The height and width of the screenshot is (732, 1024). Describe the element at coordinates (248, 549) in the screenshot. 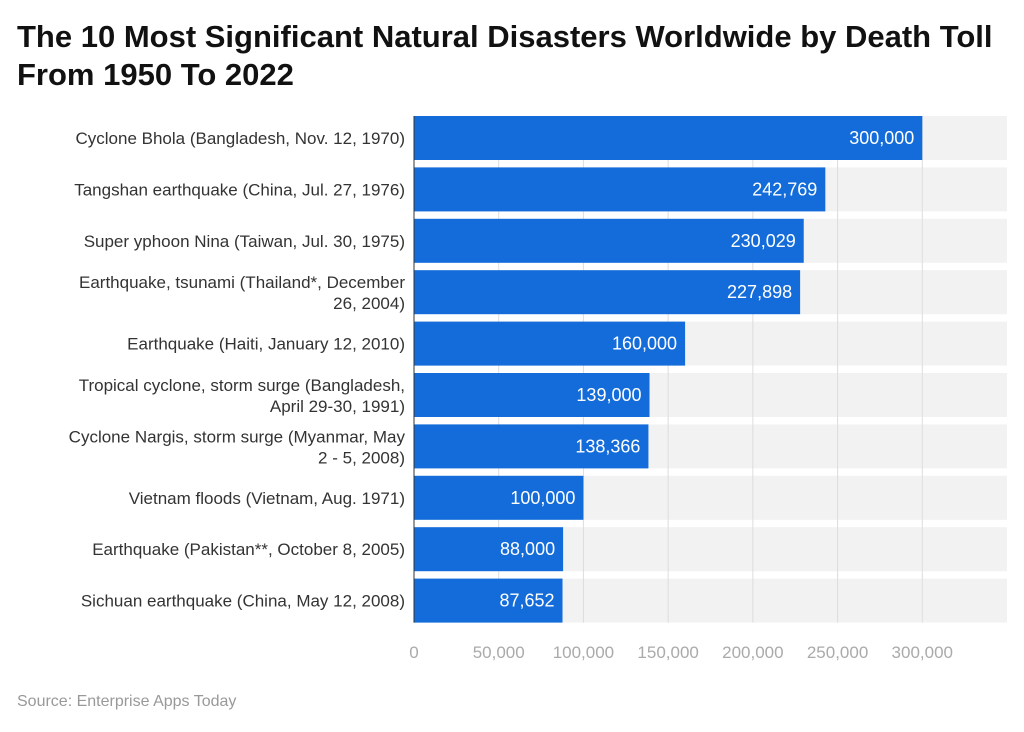

I see `category-label: Earthquake (Pakistan**, October 8, 2005)` at that location.